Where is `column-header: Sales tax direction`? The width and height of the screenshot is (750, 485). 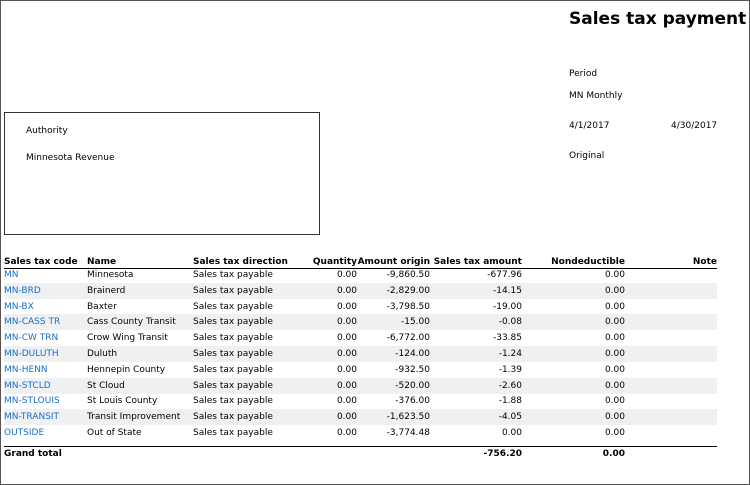
column-header: Sales tax direction is located at coordinates (240, 262).